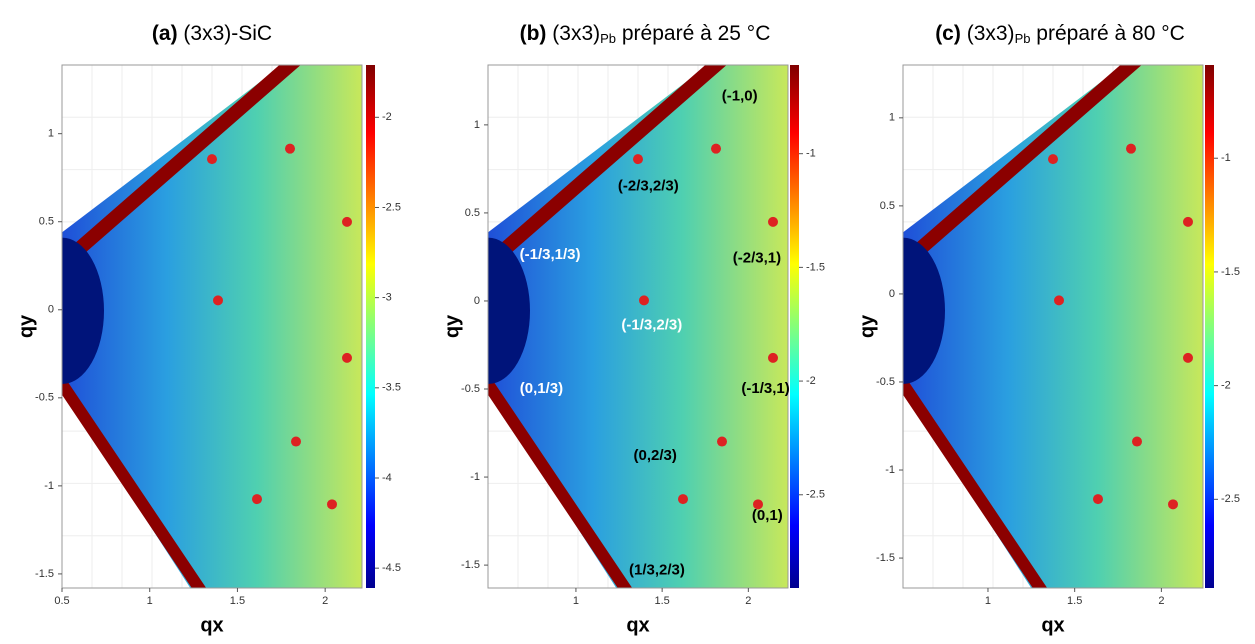 The height and width of the screenshot is (644, 1255). What do you see at coordinates (227, 33) in the screenshot?
I see `title-main: (3x3)-SiC` at bounding box center [227, 33].